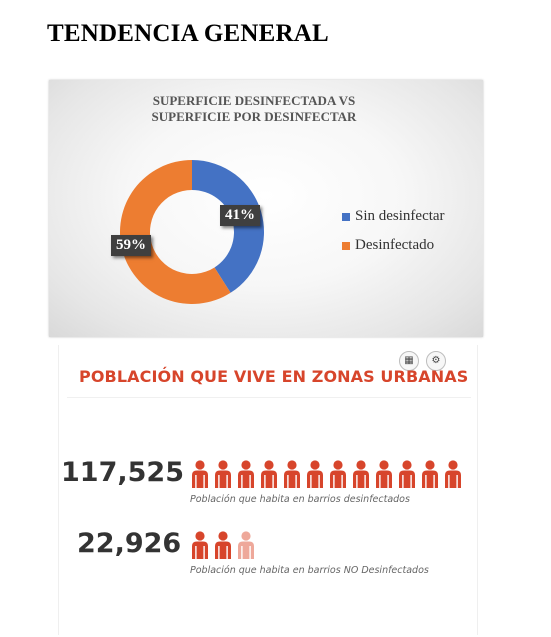 This screenshot has width=551, height=637. Describe the element at coordinates (409, 361) in the screenshot. I see `table-icon: ▦` at that location.